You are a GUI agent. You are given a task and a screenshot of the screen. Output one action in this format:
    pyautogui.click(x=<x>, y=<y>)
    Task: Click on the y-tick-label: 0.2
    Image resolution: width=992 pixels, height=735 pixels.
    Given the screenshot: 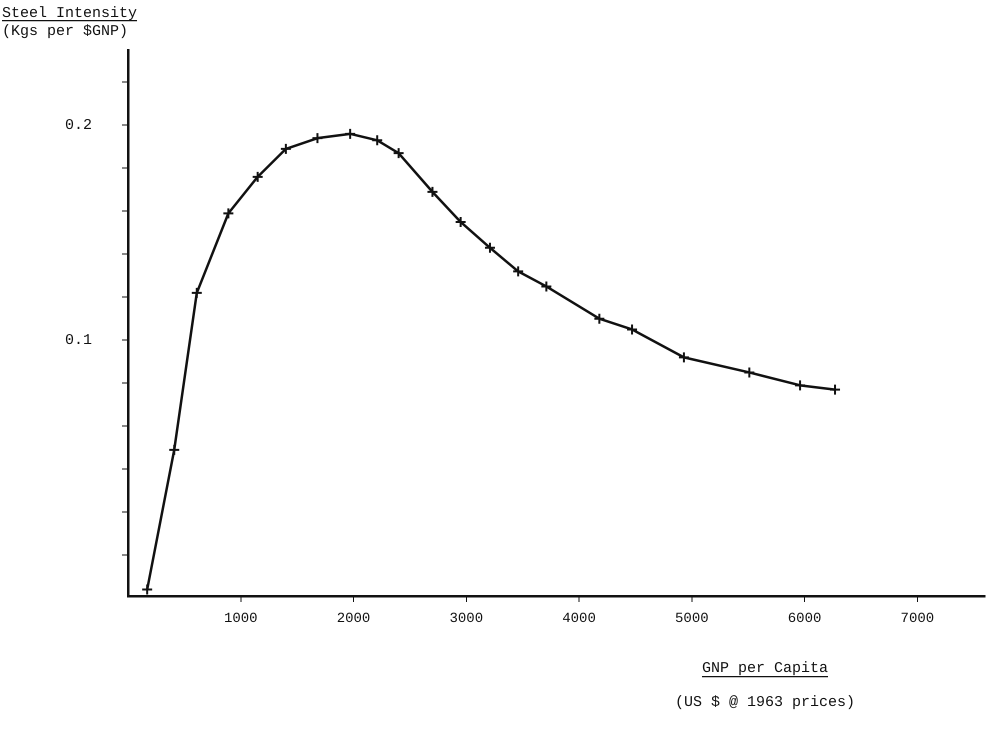 What is the action you would take?
    pyautogui.click(x=78, y=125)
    